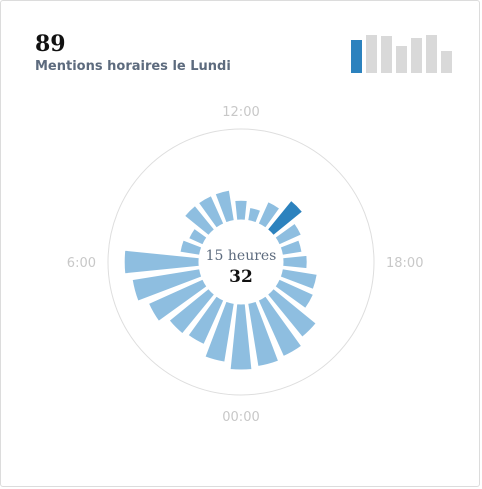 This screenshot has width=482, height=489. I want to click on total-mentions: 89, so click(50, 44).